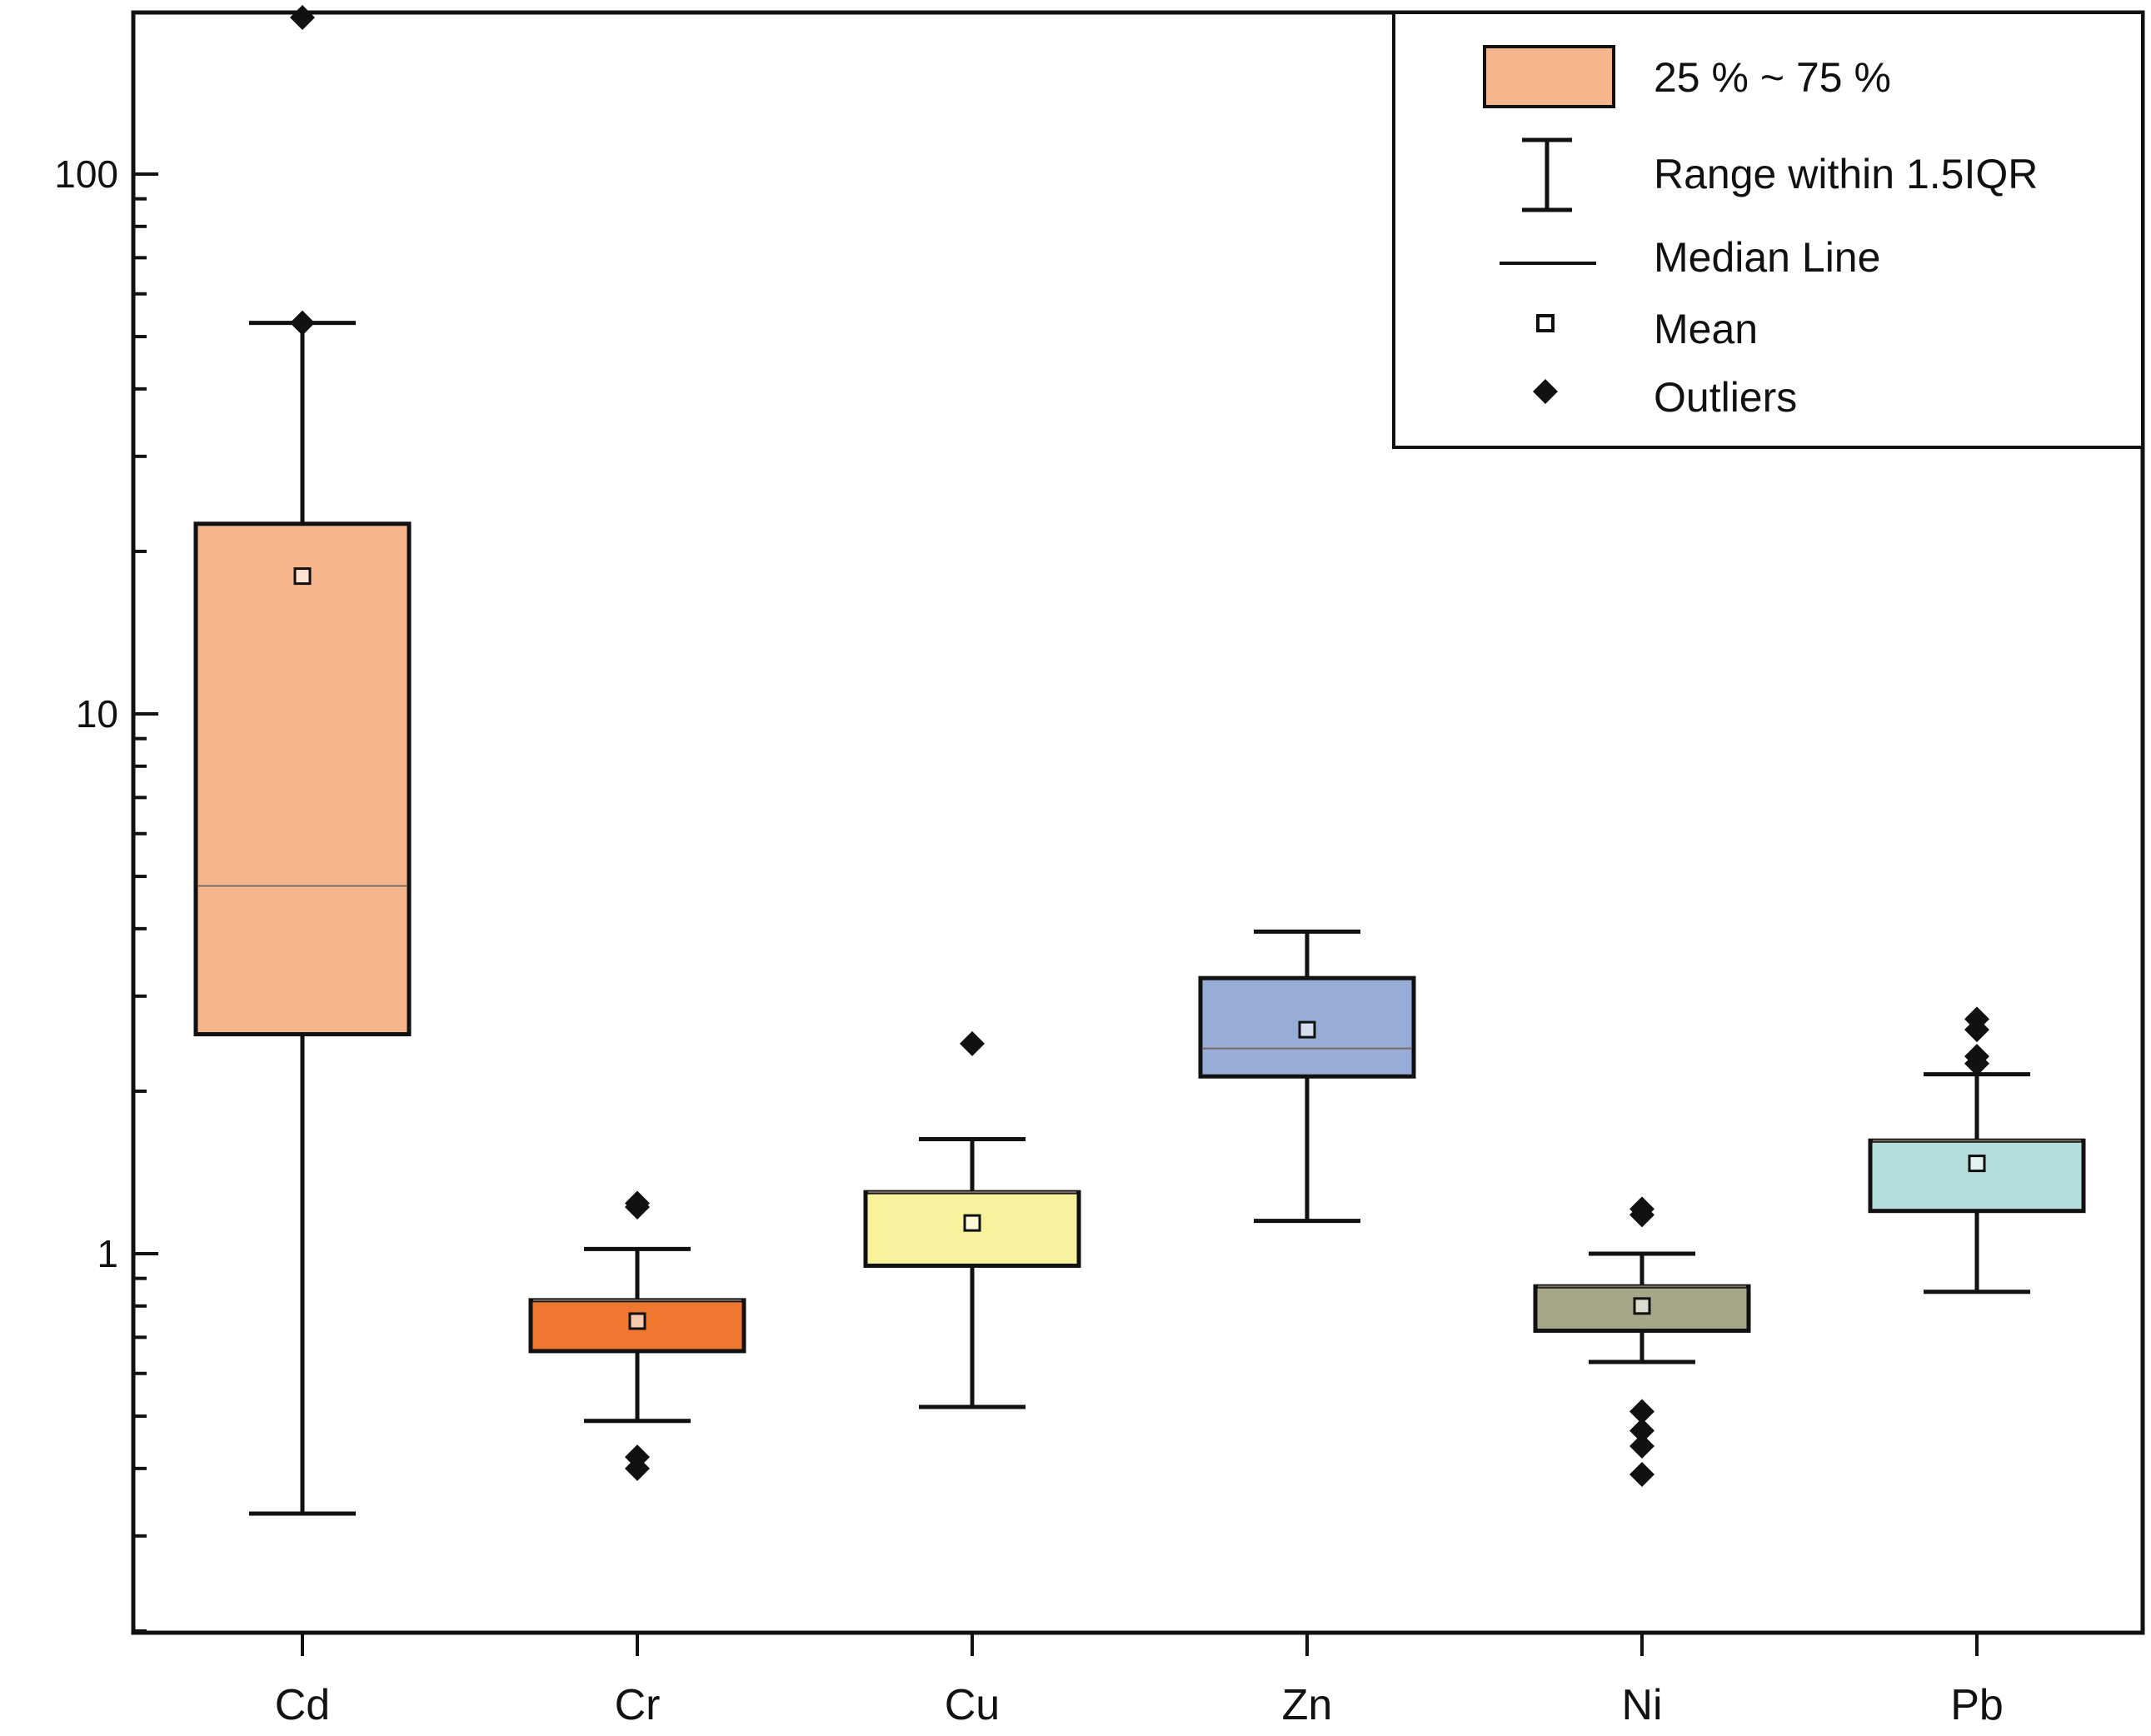 Image resolution: width=2151 pixels, height=1736 pixels. What do you see at coordinates (108, 1254) in the screenshot?
I see `y-tick-label: 1` at bounding box center [108, 1254].